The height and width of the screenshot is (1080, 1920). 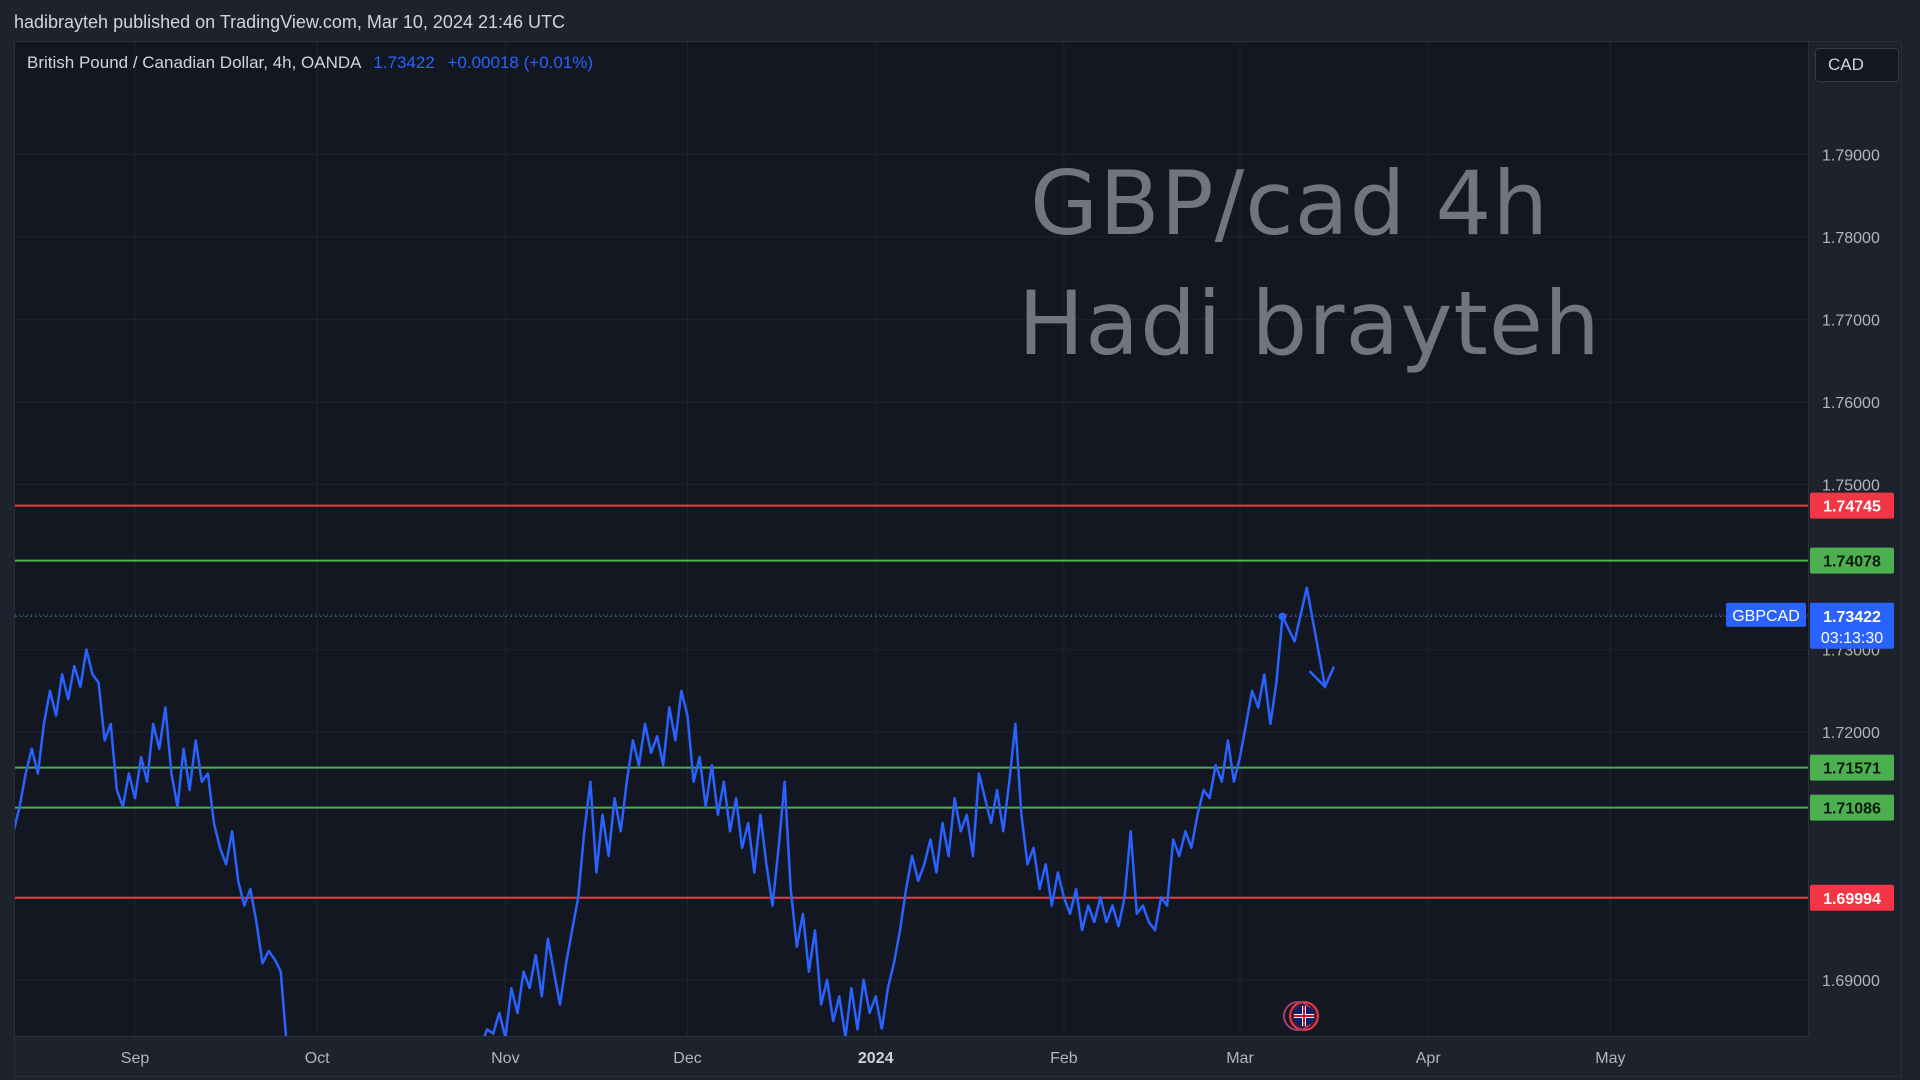 I want to click on price-tick-label: 1.77000, so click(x=1851, y=320).